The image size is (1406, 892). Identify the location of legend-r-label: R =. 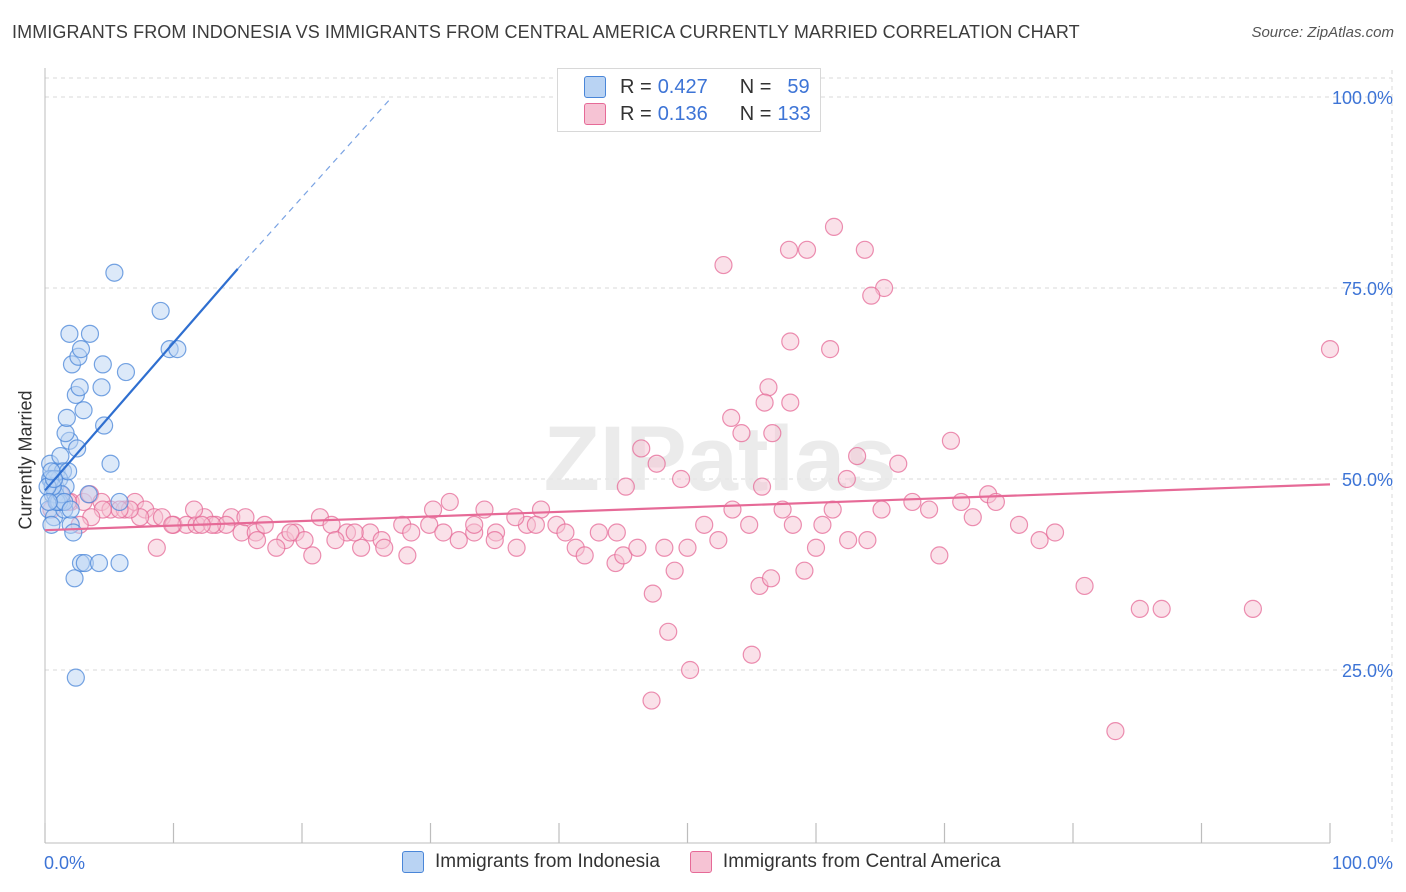
(636, 113).